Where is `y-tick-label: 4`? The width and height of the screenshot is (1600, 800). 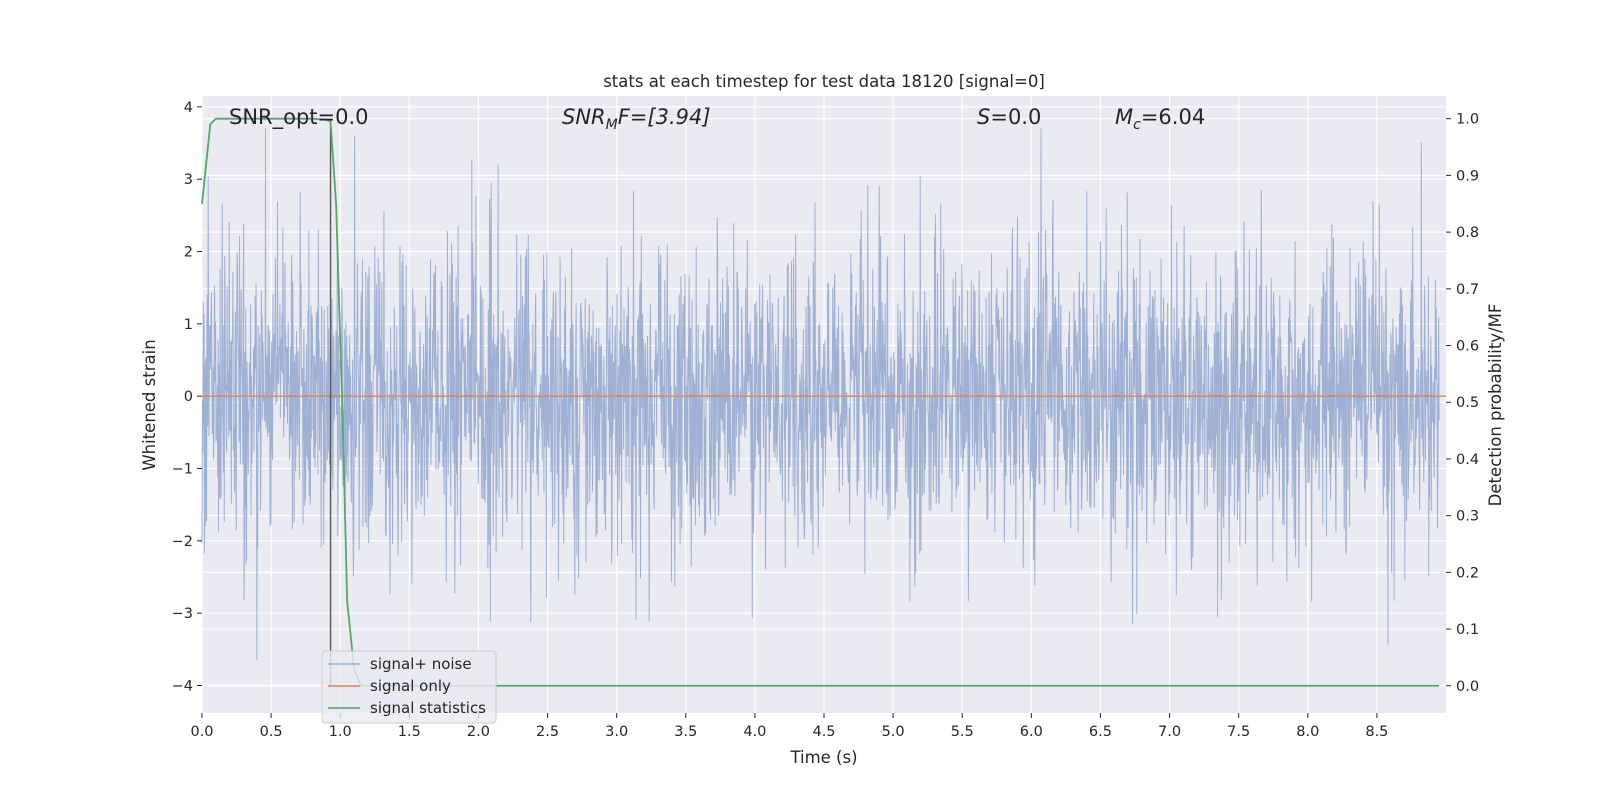
y-tick-label: 4 is located at coordinates (188, 108).